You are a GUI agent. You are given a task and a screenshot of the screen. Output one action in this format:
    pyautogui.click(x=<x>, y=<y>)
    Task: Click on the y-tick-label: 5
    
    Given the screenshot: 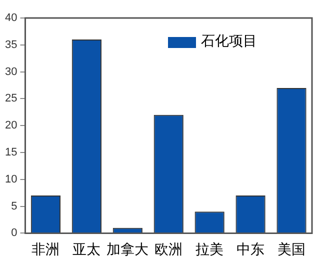 What is the action you would take?
    pyautogui.click(x=14, y=206)
    